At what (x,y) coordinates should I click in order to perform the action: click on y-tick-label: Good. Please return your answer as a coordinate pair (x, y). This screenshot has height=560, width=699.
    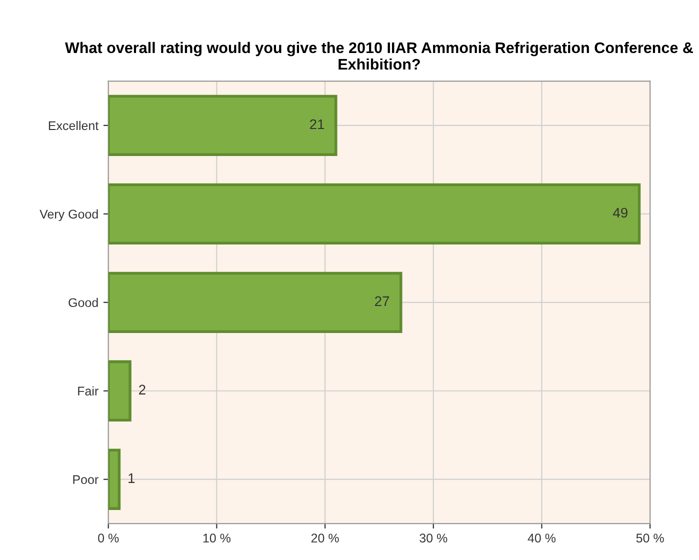
    Looking at the image, I should click on (83, 303).